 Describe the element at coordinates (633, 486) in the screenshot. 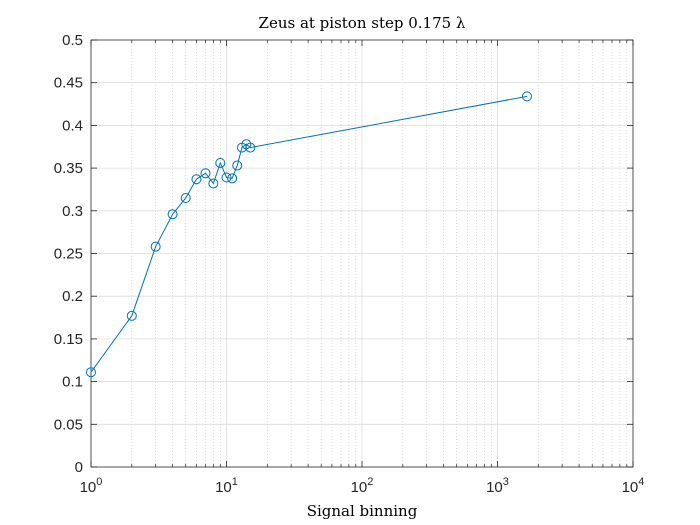

I see `x-tick-label: 10⁴` at that location.